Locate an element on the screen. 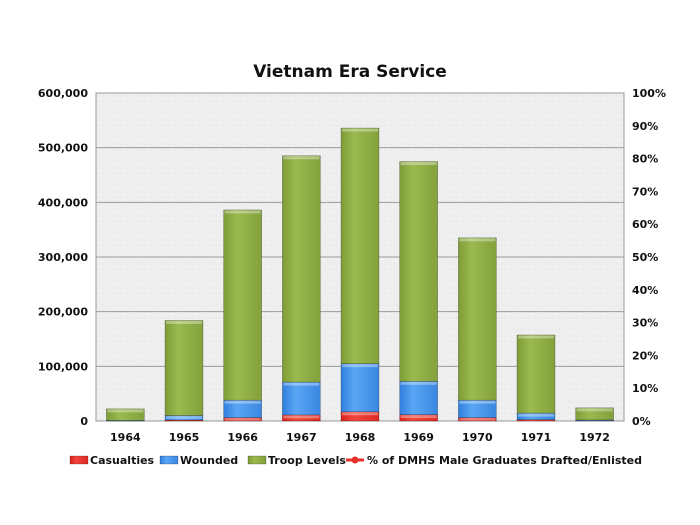 This screenshot has width=700, height=525. legend-label-wounded: Wounded is located at coordinates (209, 460).